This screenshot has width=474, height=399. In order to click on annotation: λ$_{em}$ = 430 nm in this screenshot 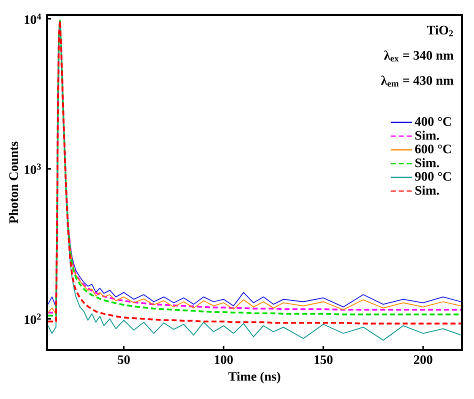, I will do `click(417, 81)`.